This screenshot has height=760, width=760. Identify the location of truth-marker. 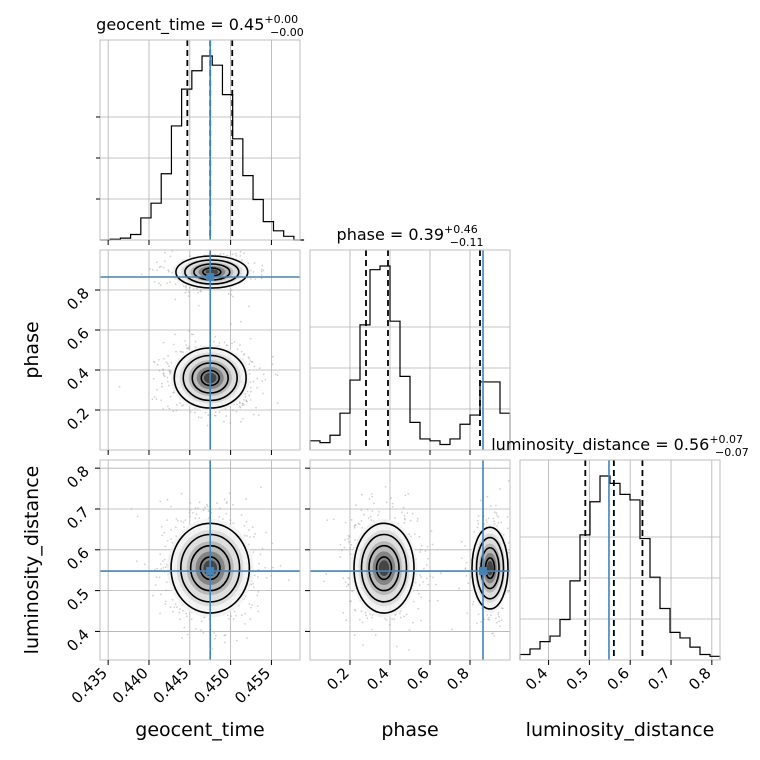
(210, 571).